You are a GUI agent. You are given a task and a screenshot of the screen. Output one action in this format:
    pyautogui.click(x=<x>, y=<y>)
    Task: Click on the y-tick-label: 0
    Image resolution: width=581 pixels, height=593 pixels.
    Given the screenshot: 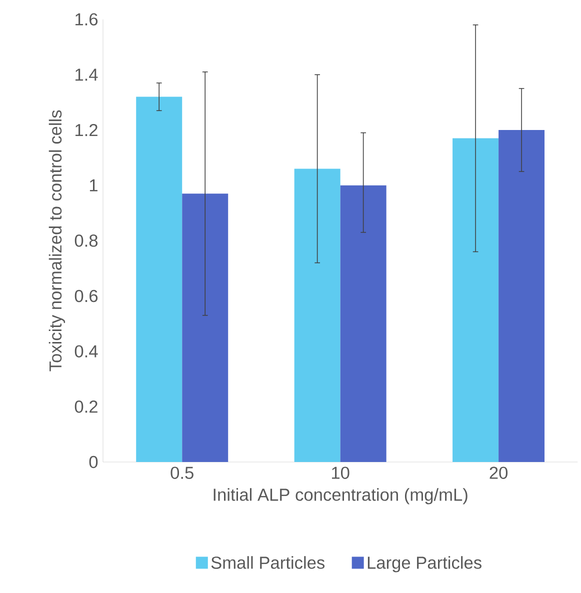 What is the action you would take?
    pyautogui.click(x=93, y=462)
    